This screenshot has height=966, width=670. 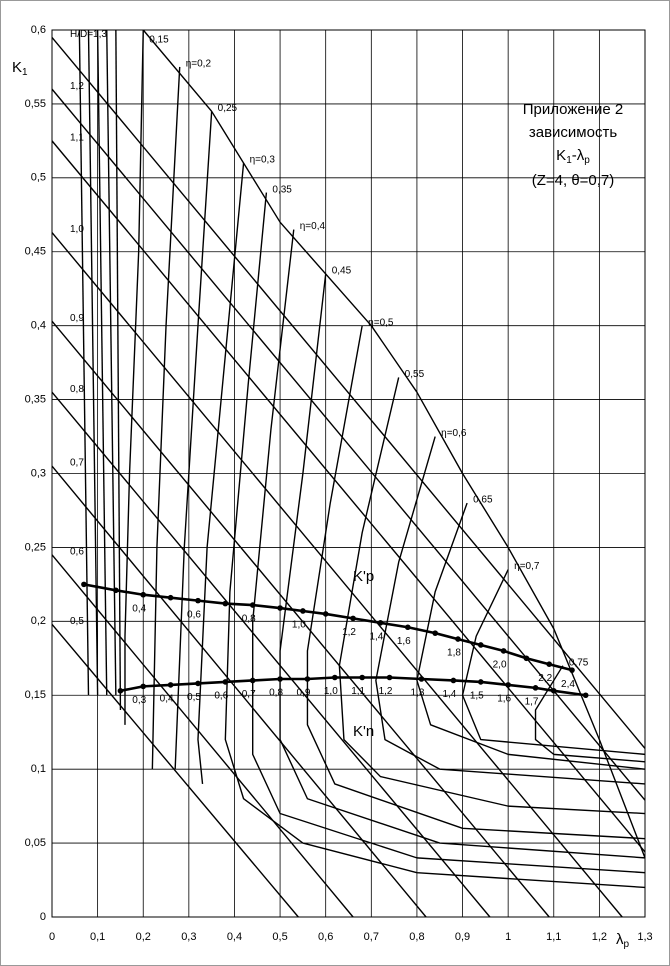 What do you see at coordinates (568, 684) in the screenshot?
I see `k-point-label: 2,4` at bounding box center [568, 684].